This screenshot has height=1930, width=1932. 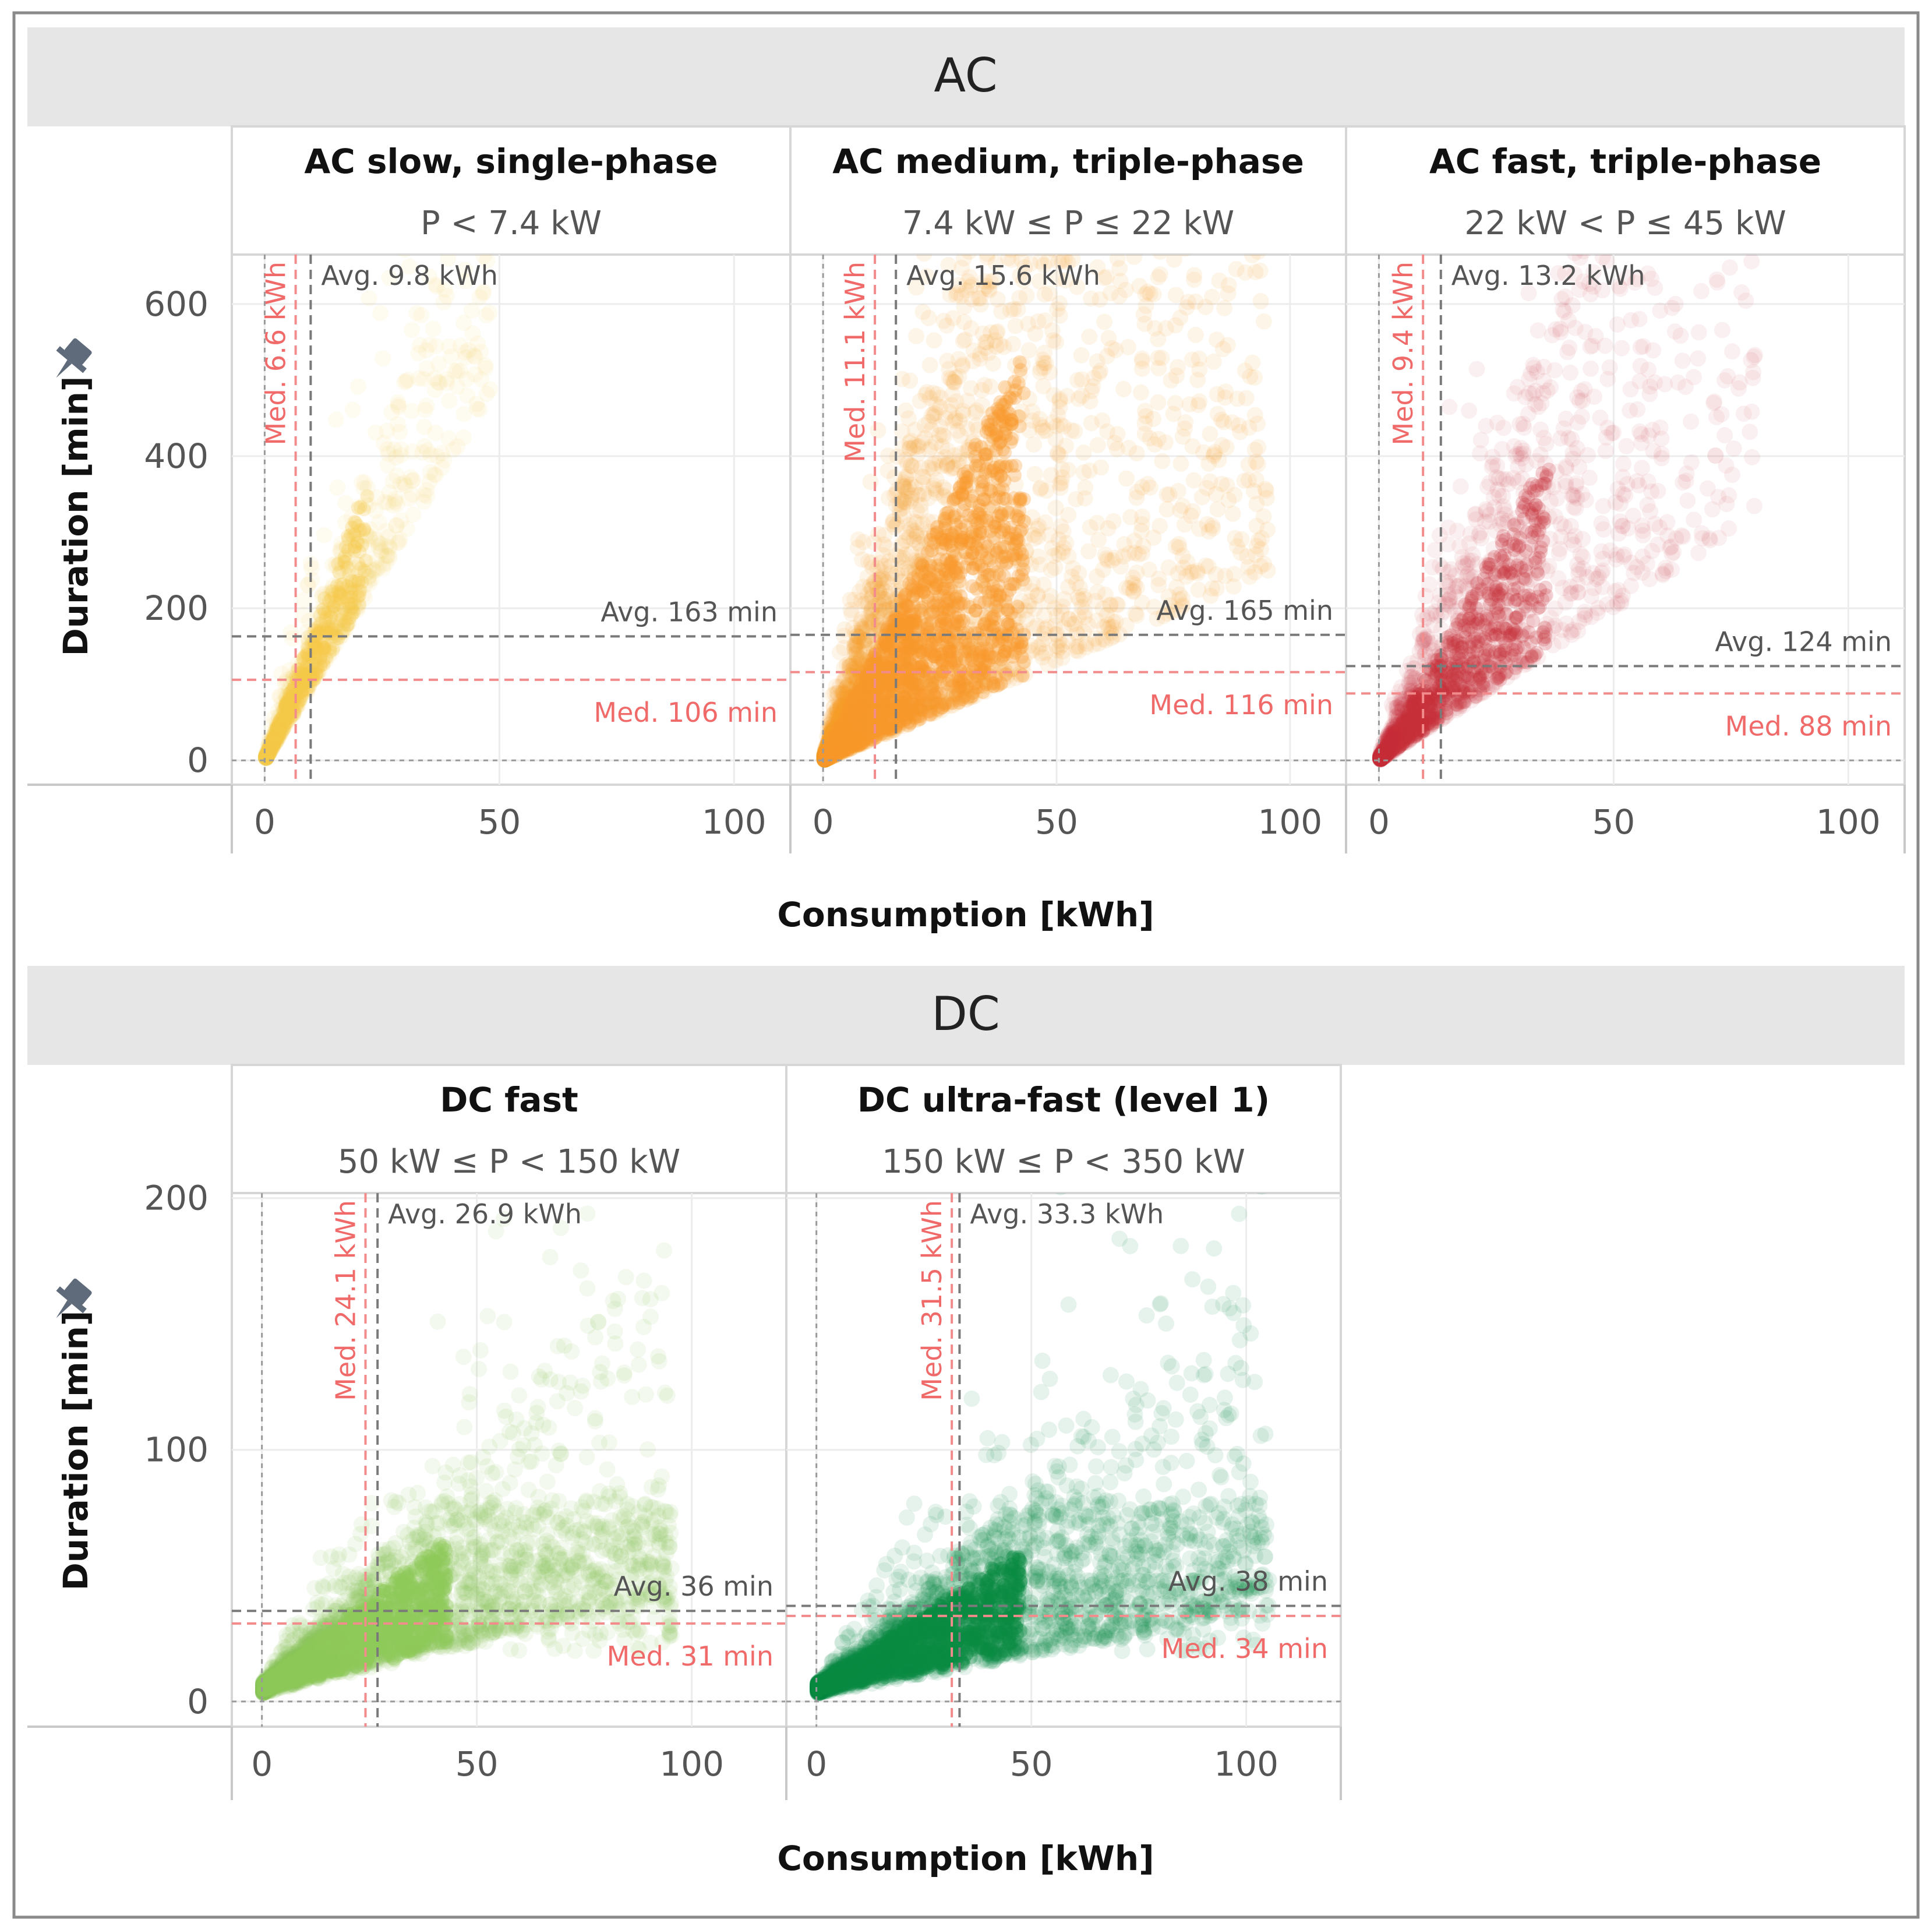 What do you see at coordinates (70, 1301) in the screenshot?
I see `dc-pin-icon` at bounding box center [70, 1301].